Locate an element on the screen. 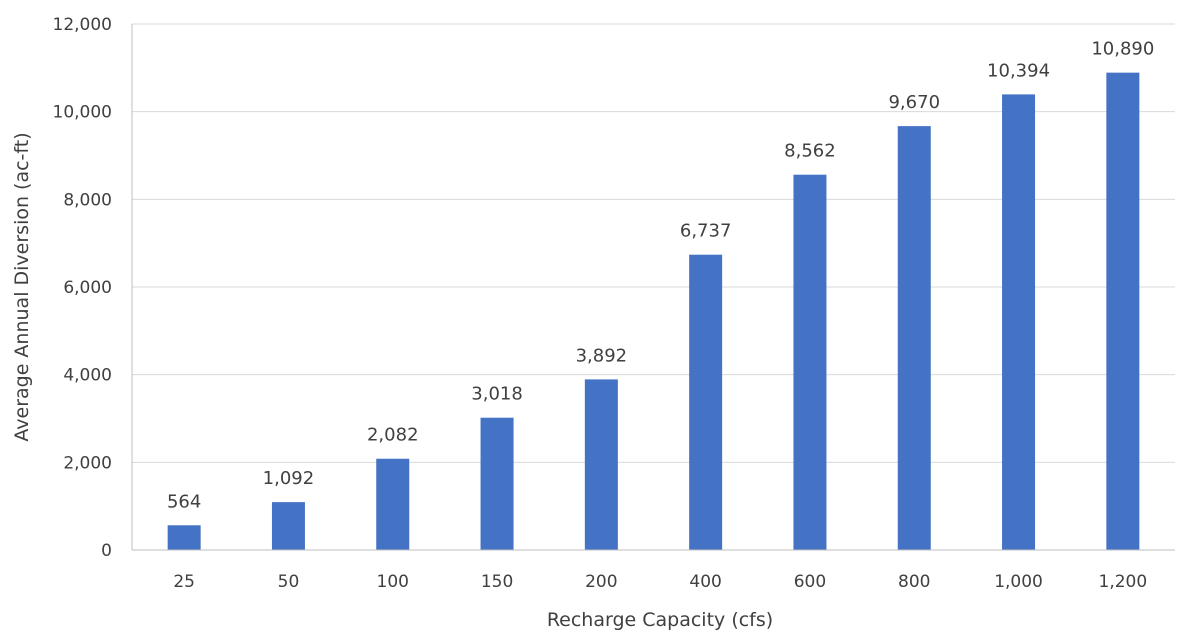 The image size is (1181, 633). data-label: 3,018 is located at coordinates (497, 394).